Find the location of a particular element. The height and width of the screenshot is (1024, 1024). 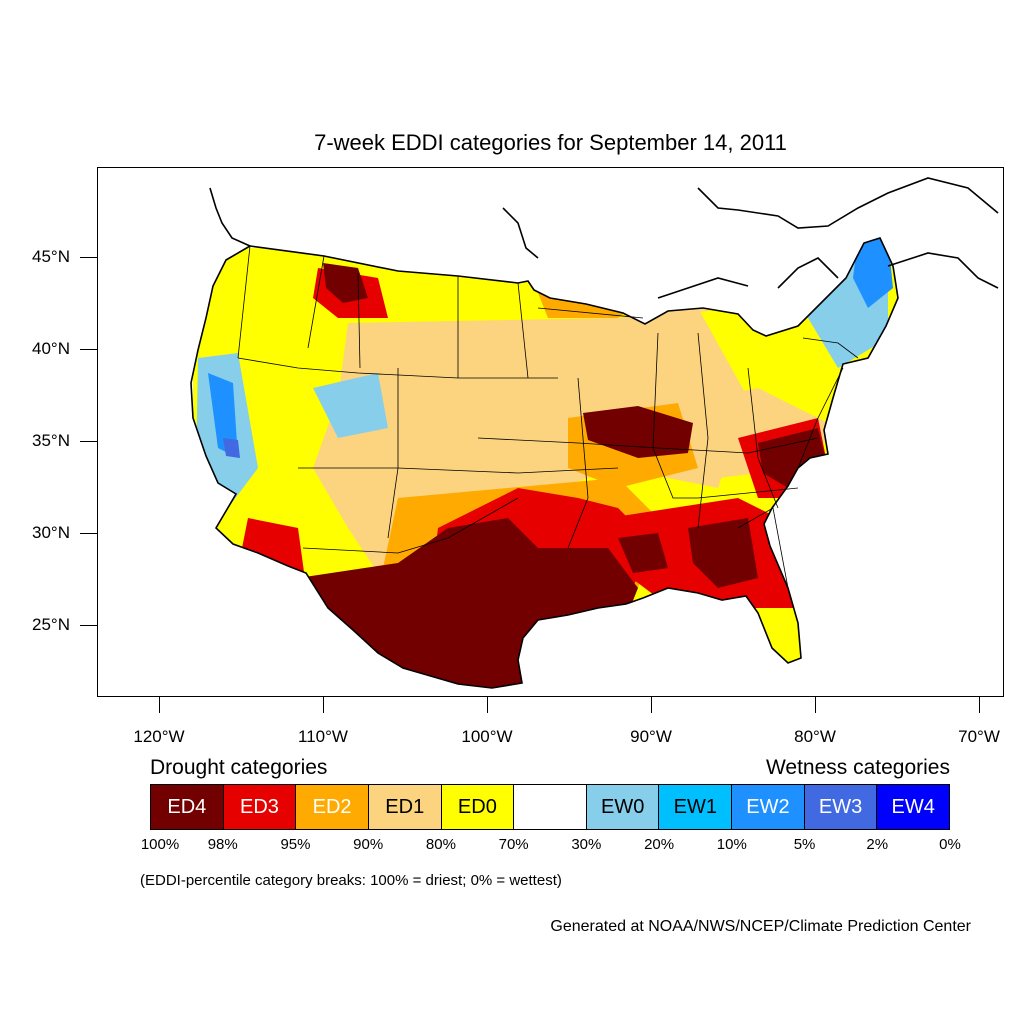

legend-swatch-ed1: ED1 is located at coordinates (405, 807).